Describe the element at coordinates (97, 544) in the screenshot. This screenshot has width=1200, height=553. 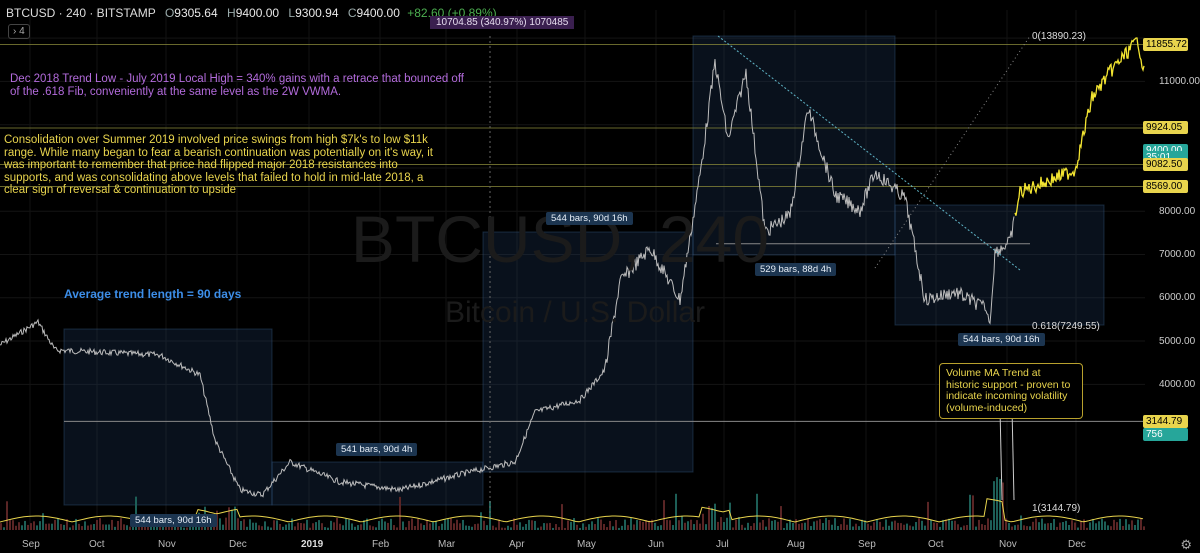
I see `time-tick-1: Oct` at that location.